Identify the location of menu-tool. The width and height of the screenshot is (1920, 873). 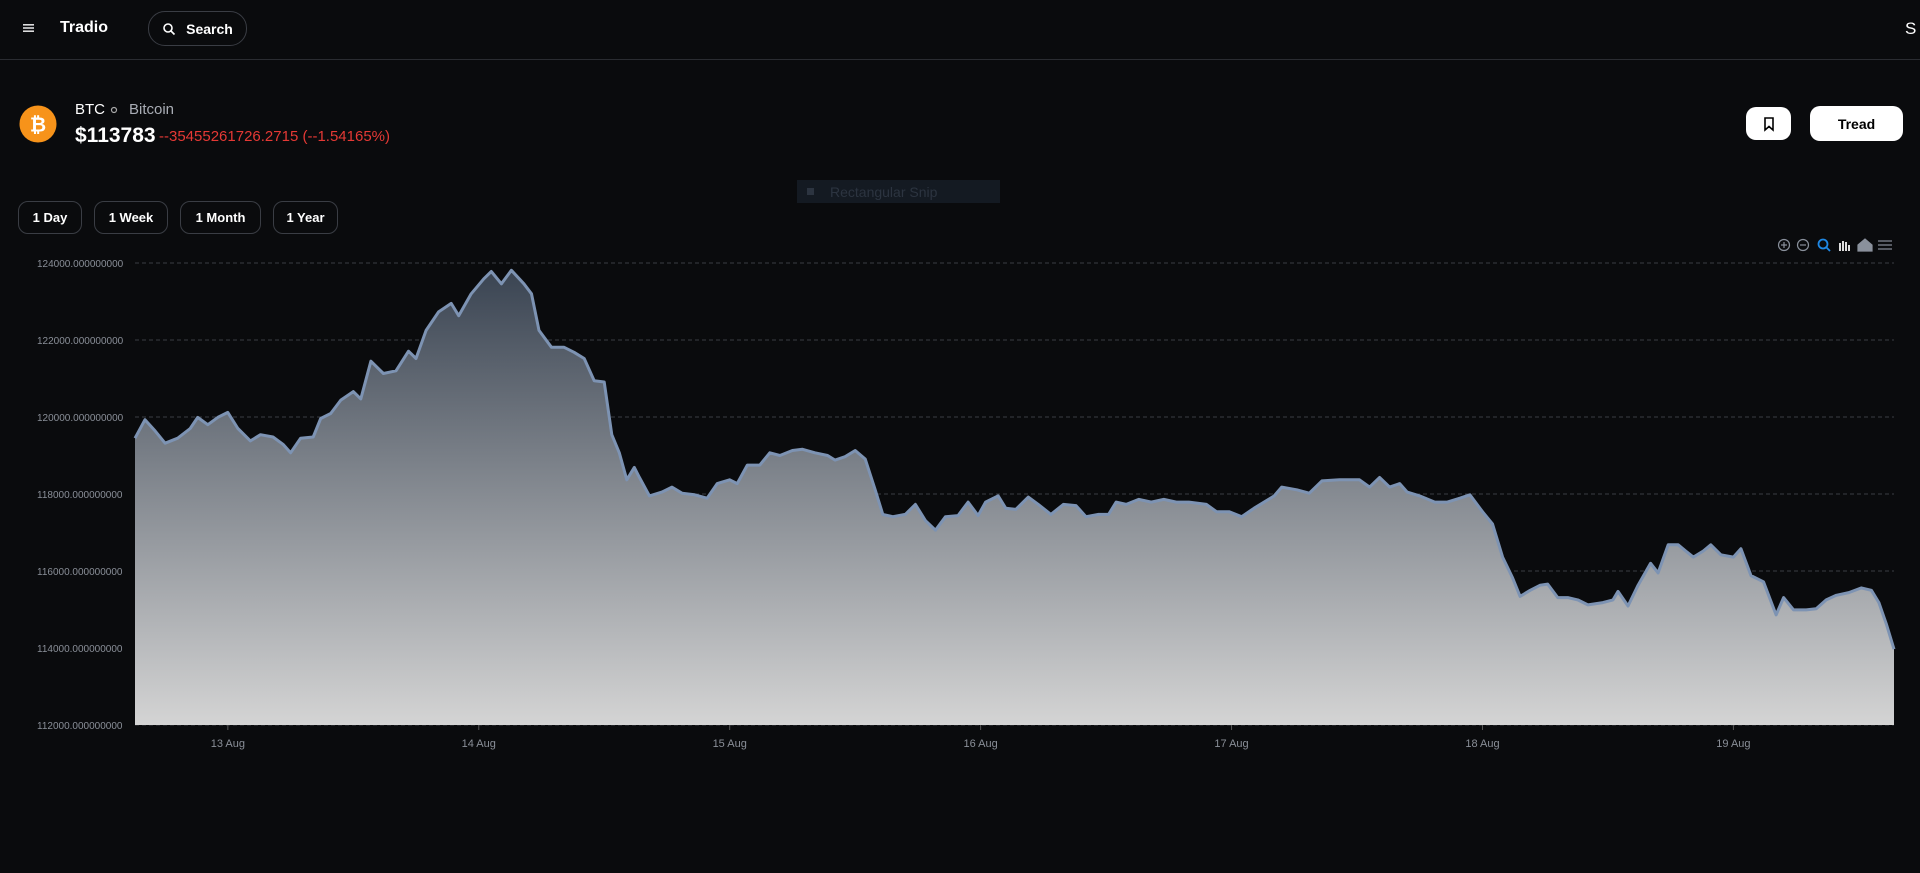
(1885, 245).